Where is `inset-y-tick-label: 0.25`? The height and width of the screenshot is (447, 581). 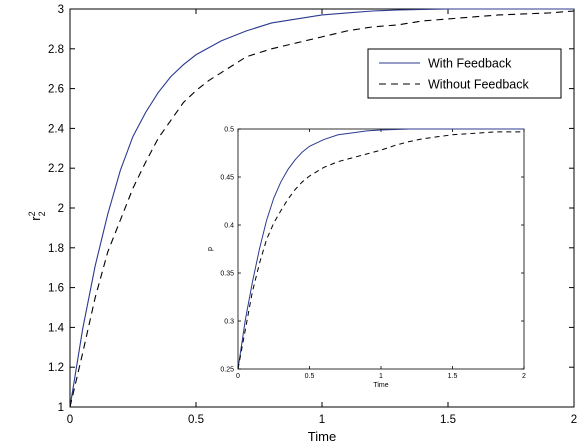 inset-y-tick-label: 0.25 is located at coordinates (227, 370).